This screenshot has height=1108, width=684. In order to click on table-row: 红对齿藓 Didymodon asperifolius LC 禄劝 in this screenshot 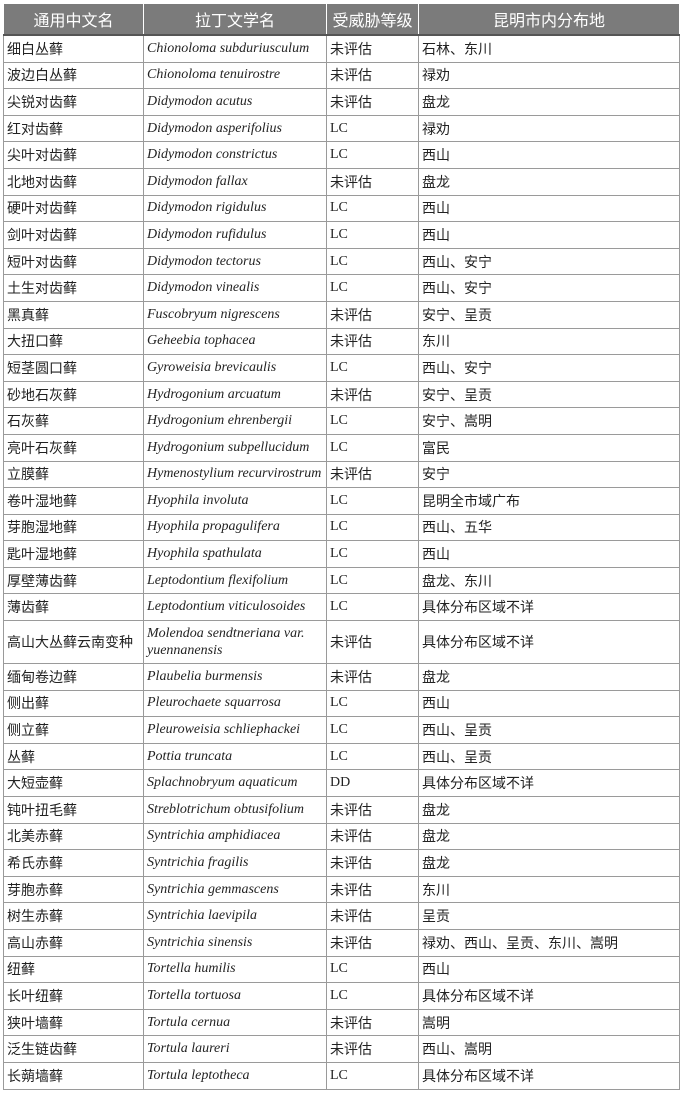, I will do `click(341, 128)`.